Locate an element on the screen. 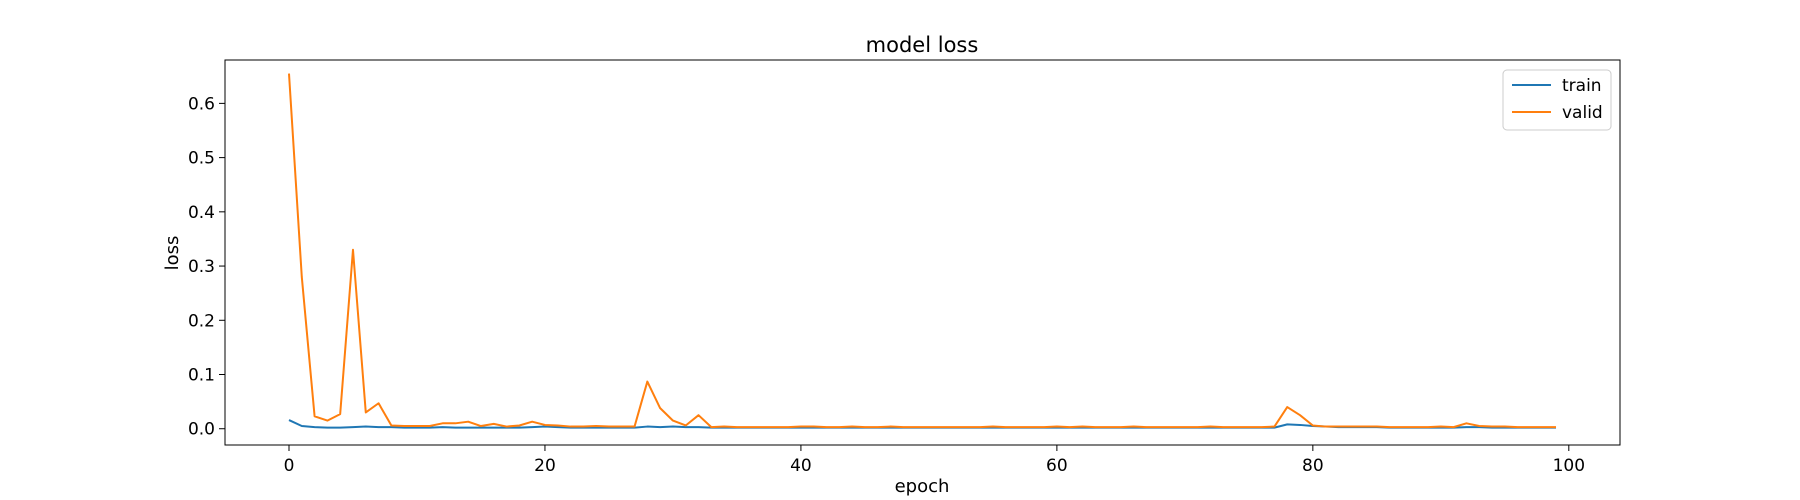 The height and width of the screenshot is (500, 1800). legend-valid-label: valid is located at coordinates (1582, 113).